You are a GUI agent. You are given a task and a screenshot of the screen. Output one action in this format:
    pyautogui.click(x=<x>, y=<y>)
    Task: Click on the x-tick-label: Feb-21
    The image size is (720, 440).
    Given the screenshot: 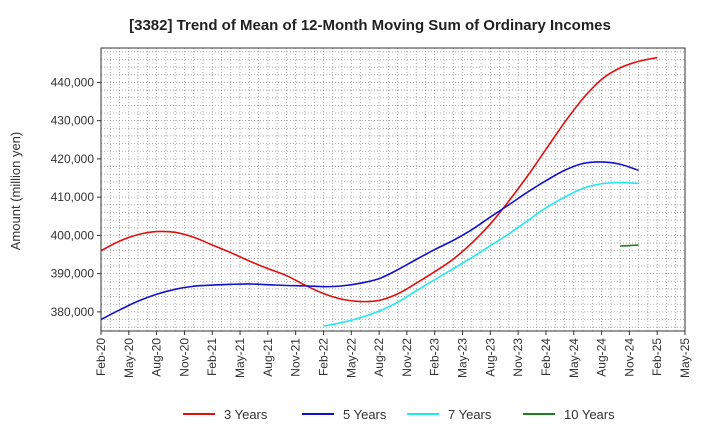 What is the action you would take?
    pyautogui.click(x=212, y=357)
    